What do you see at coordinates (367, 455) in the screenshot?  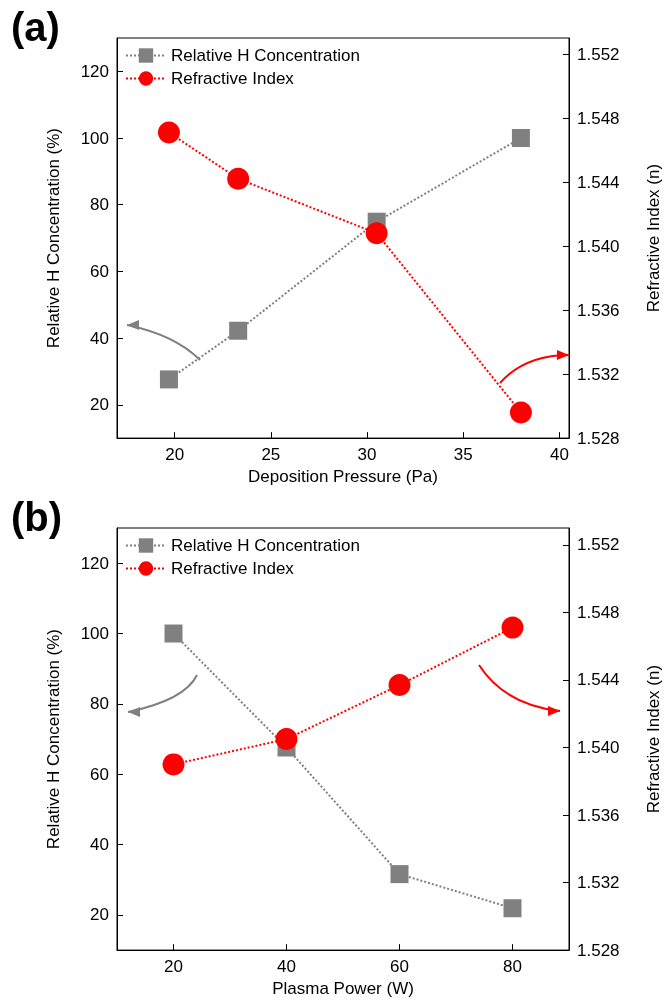 I see `x-tick-label: 30` at bounding box center [367, 455].